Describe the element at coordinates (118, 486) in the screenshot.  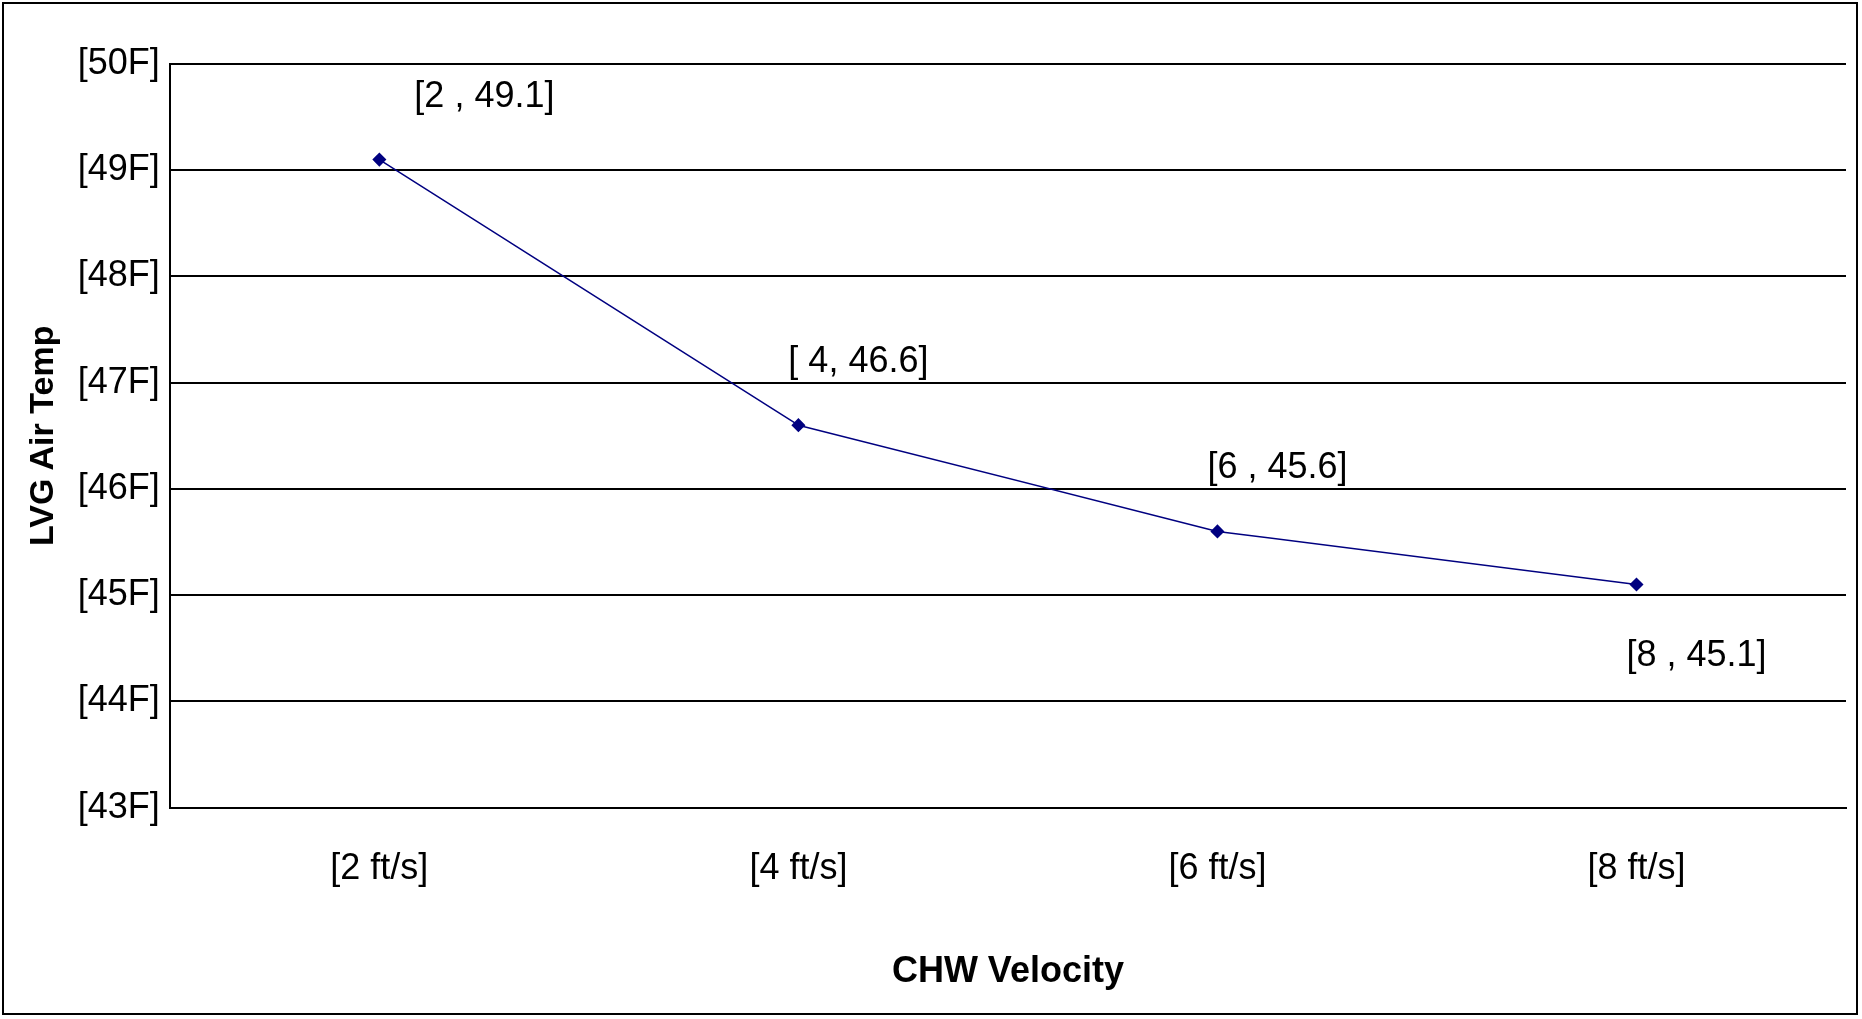
I see `y-tick-label: [46F]` at that location.